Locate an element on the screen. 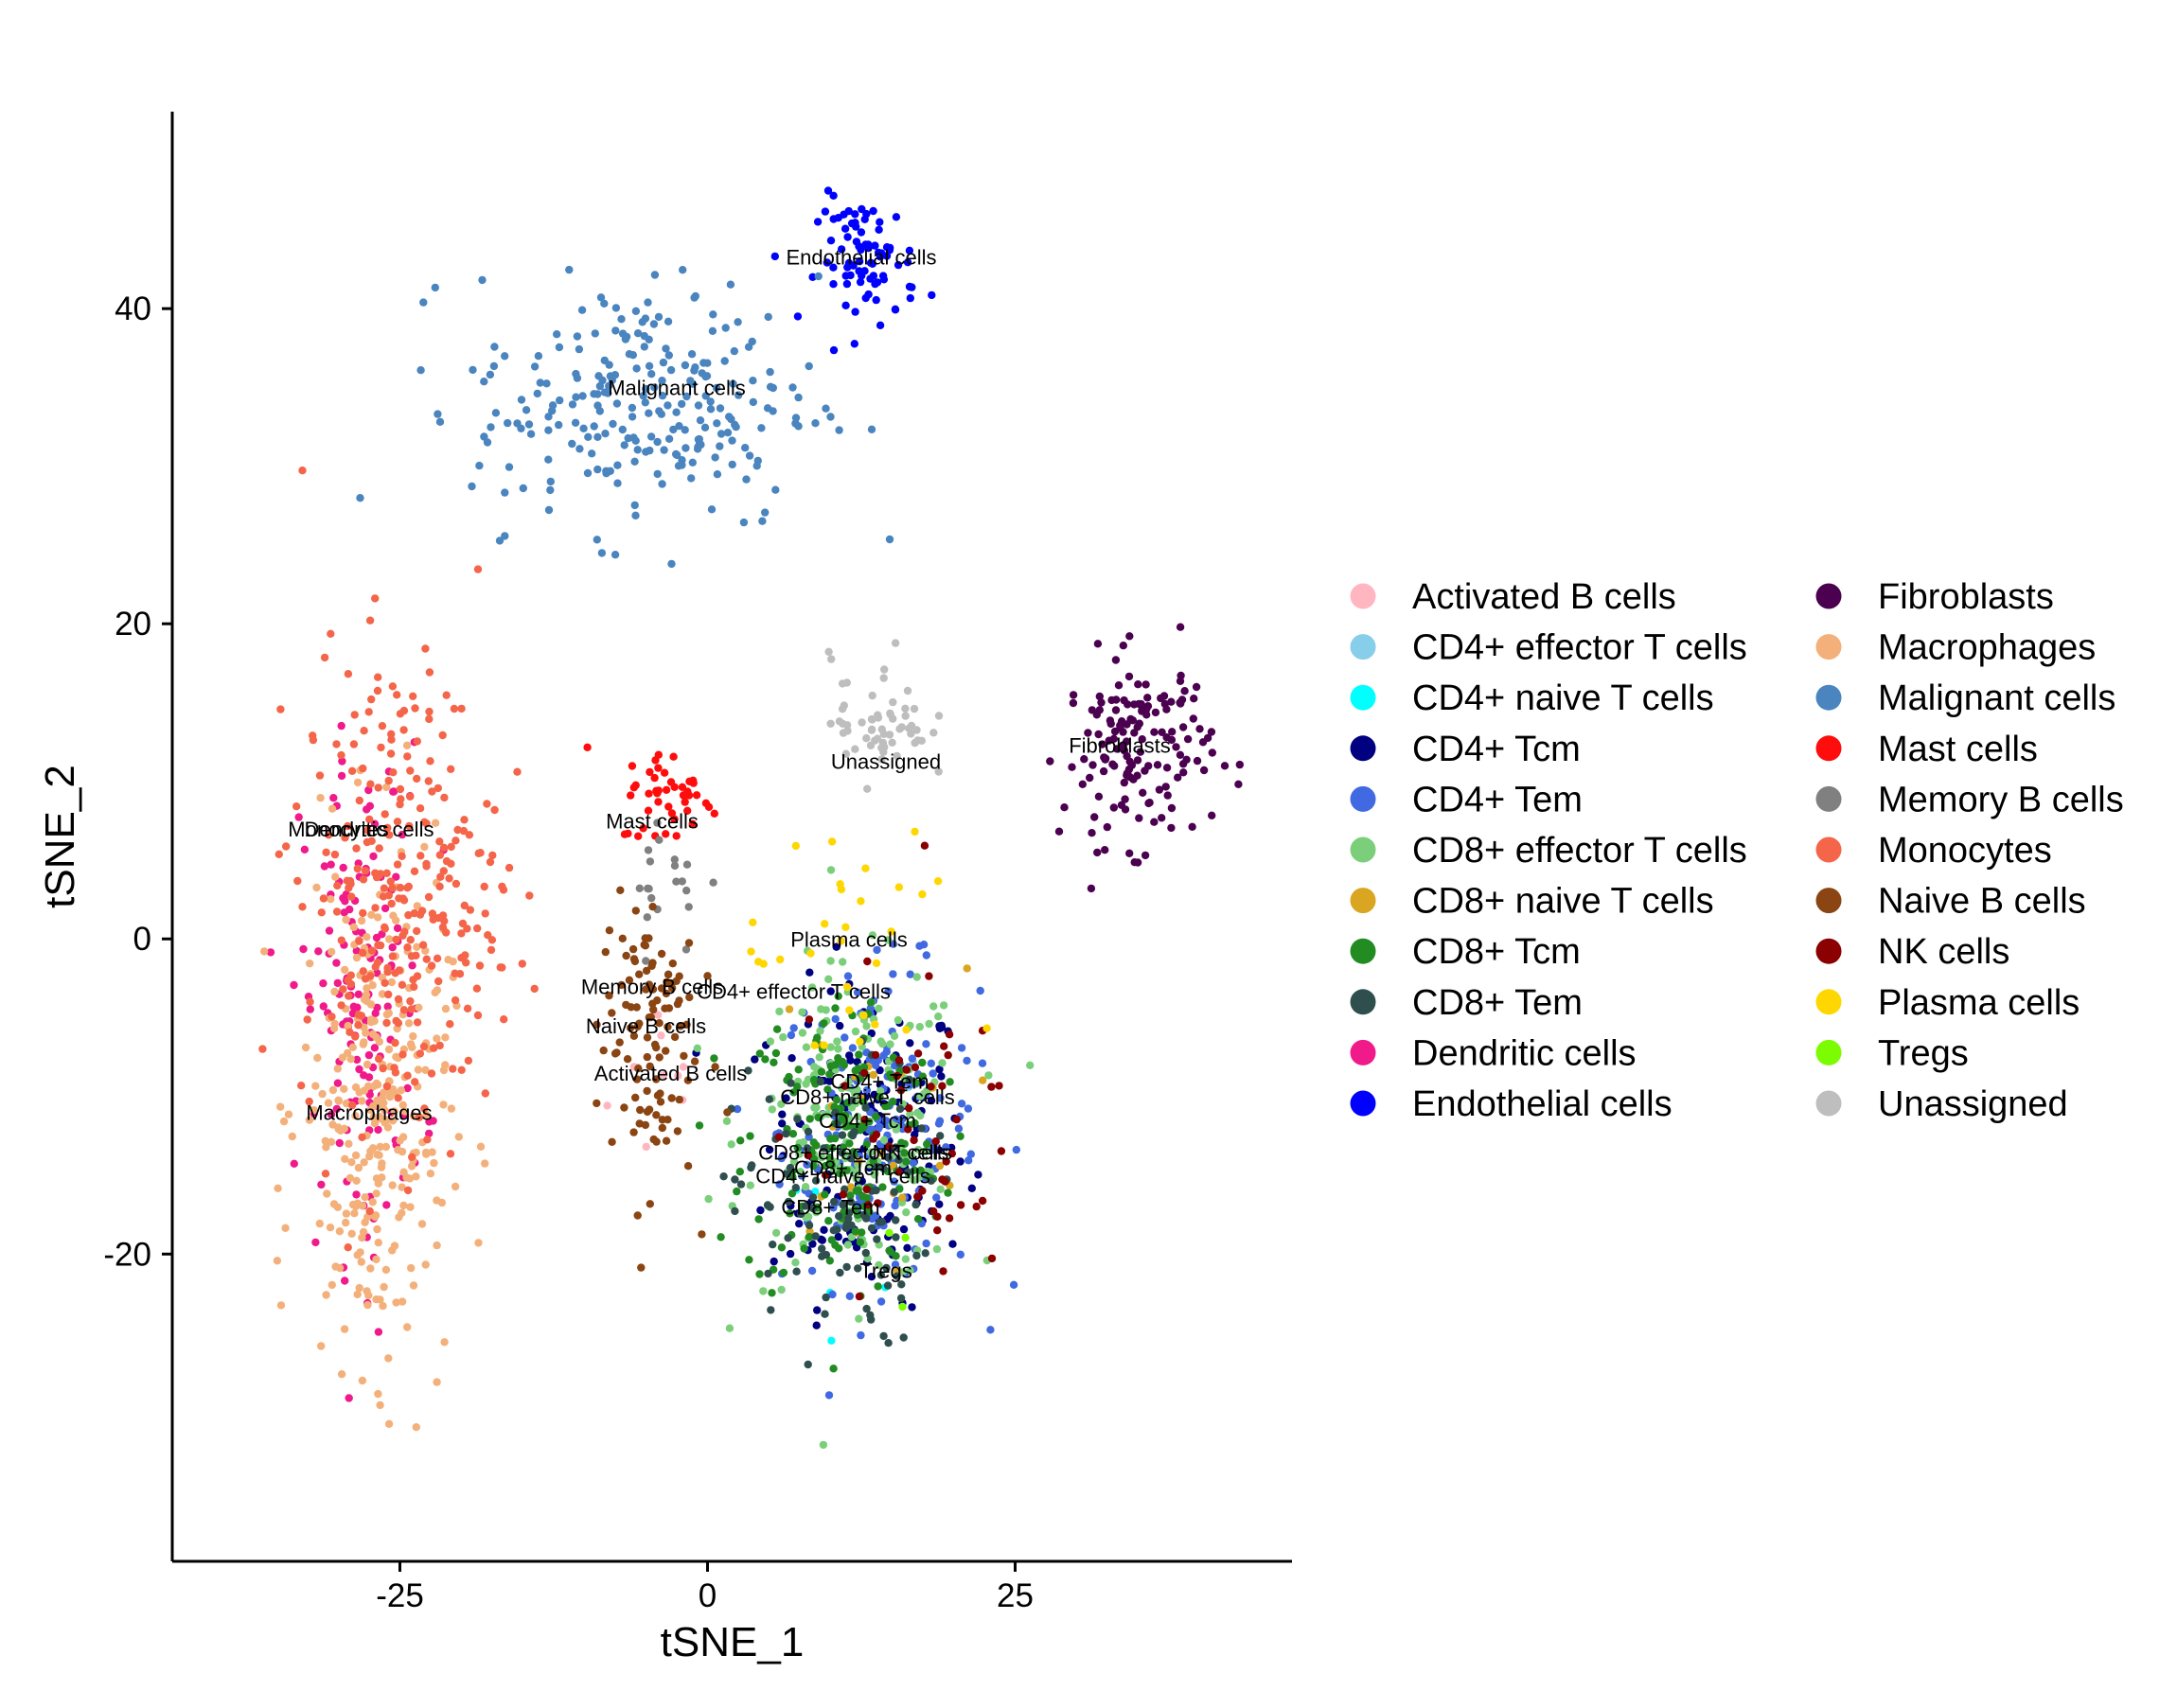 This screenshot has height=1708, width=2177. cluster-label: CD8+ naive T cells is located at coordinates (867, 1097).